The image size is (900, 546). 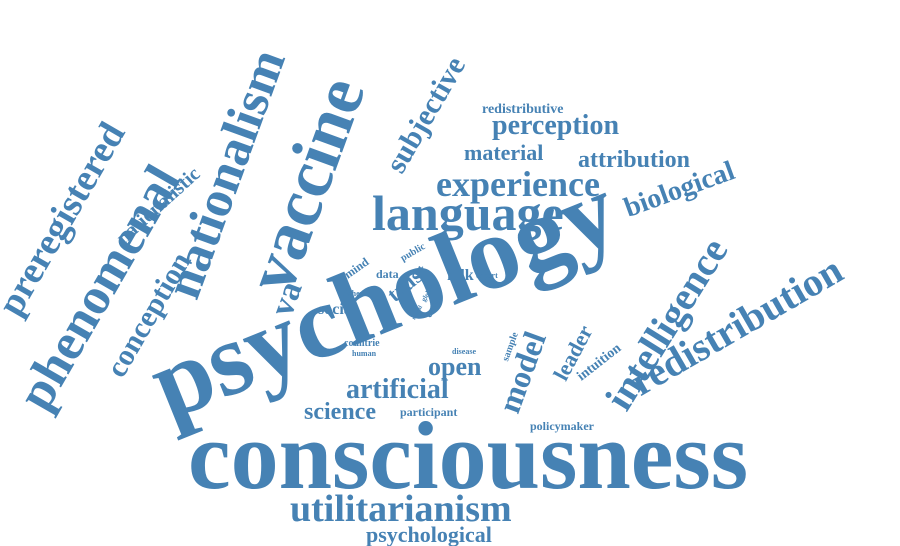 I want to click on word-folk: folk, so click(x=460, y=275).